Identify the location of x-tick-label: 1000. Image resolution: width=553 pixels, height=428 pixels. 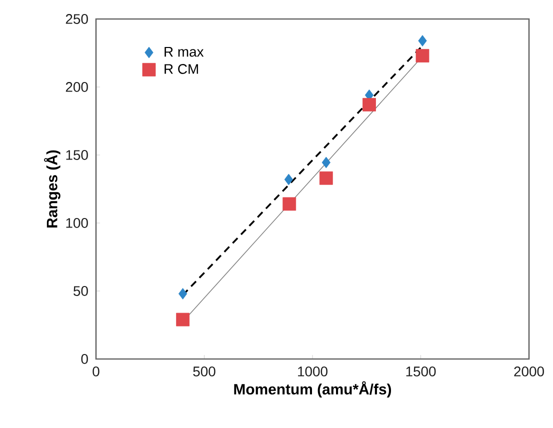
(313, 371).